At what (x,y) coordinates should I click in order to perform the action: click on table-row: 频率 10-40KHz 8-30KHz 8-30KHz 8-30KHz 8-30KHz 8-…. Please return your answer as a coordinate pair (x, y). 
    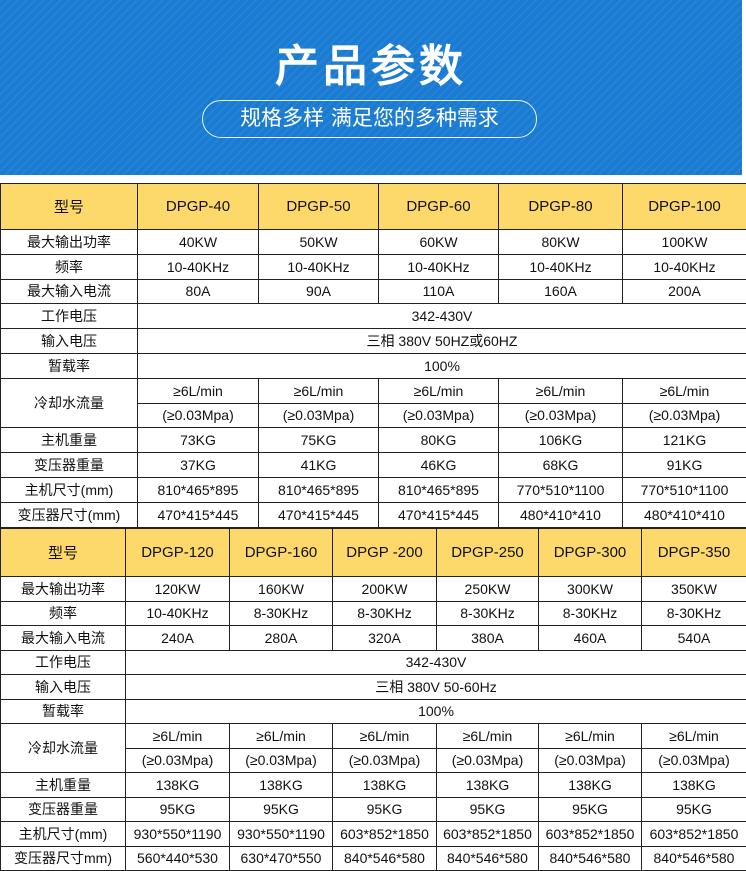
    Looking at the image, I should click on (373, 613).